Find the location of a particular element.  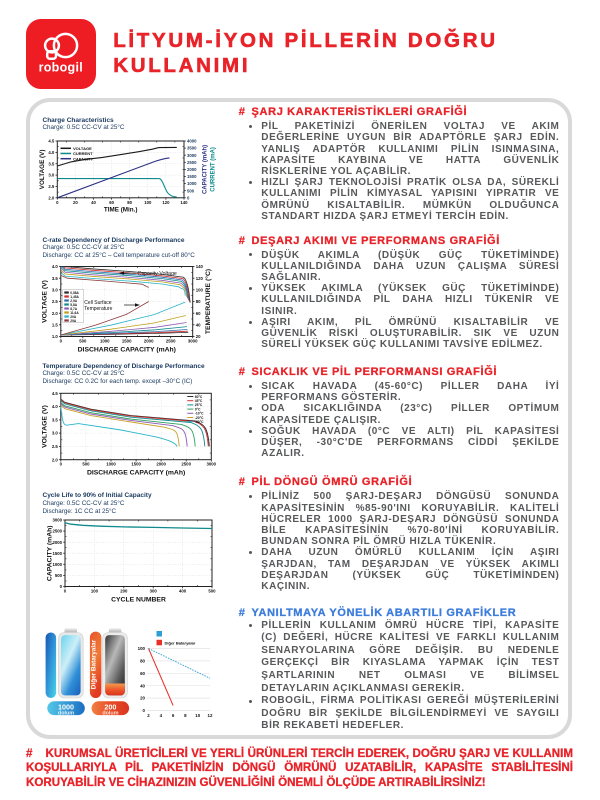

svg-text: 4 is located at coordinates (161, 715).